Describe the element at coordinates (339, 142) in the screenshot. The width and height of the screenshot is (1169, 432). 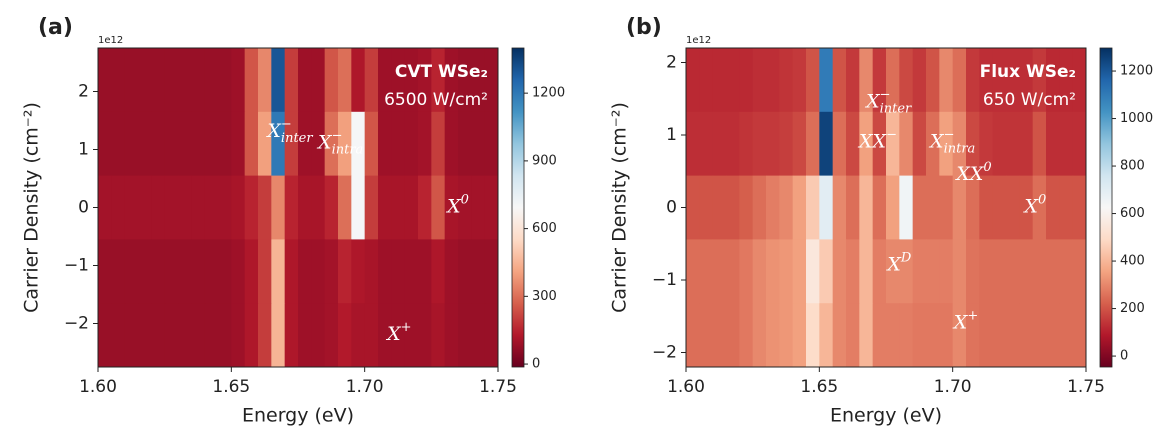
I see `annotation: X− intra` at that location.